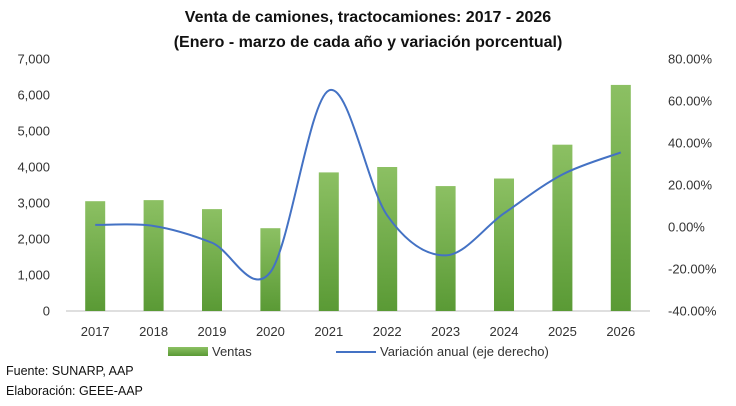 Image resolution: width=736 pixels, height=406 pixels. Describe the element at coordinates (562, 331) in the screenshot. I see `x-tick-label: 2025` at that location.